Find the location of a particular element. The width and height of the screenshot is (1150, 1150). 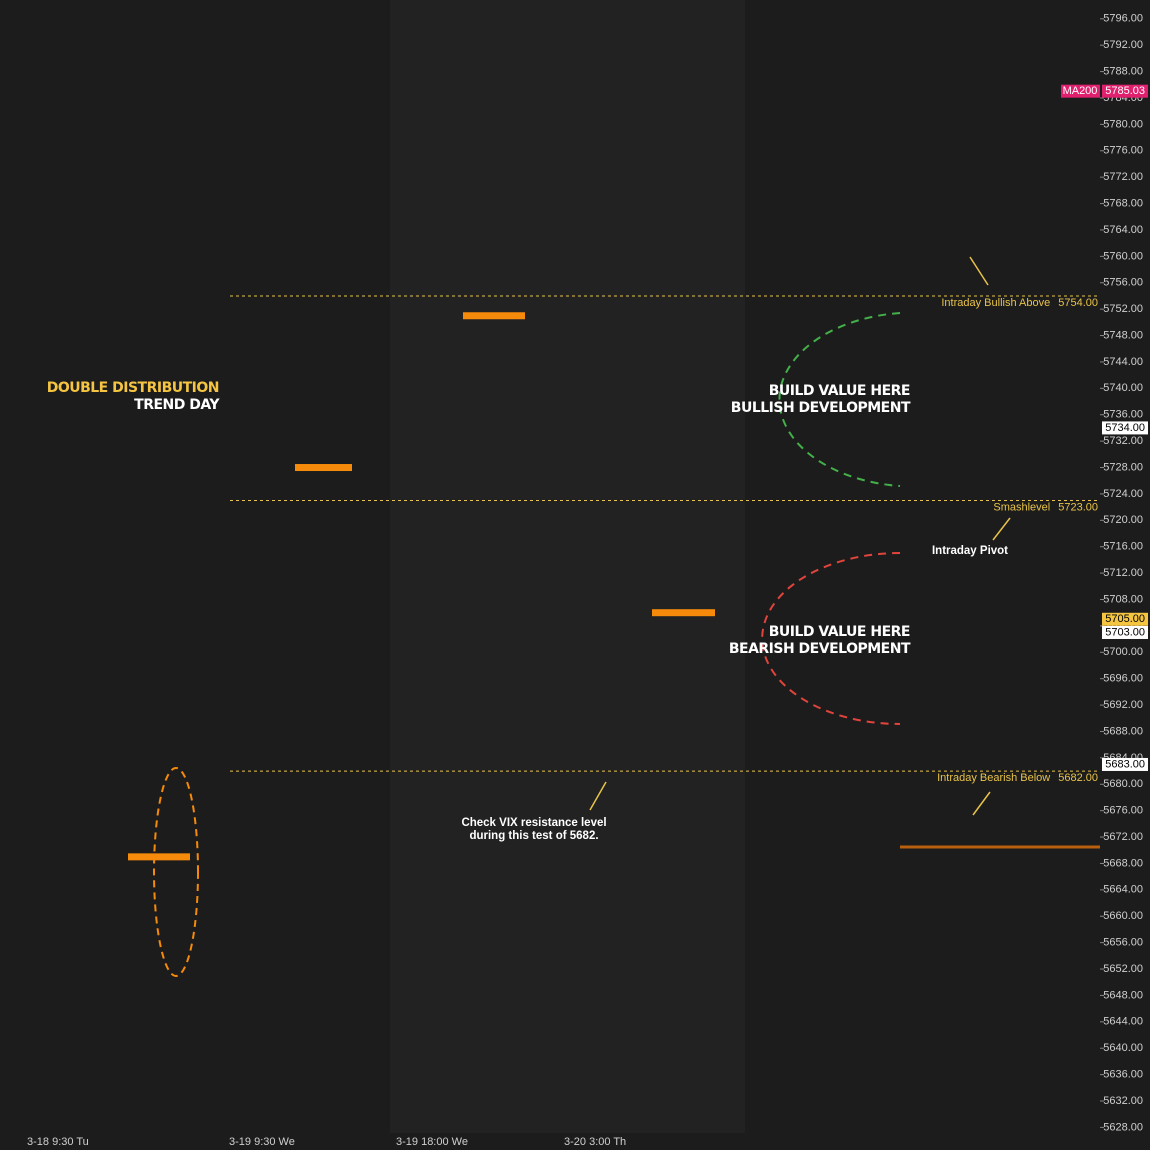

annotation: BEARISH DEVELOPMENT is located at coordinates (820, 649).